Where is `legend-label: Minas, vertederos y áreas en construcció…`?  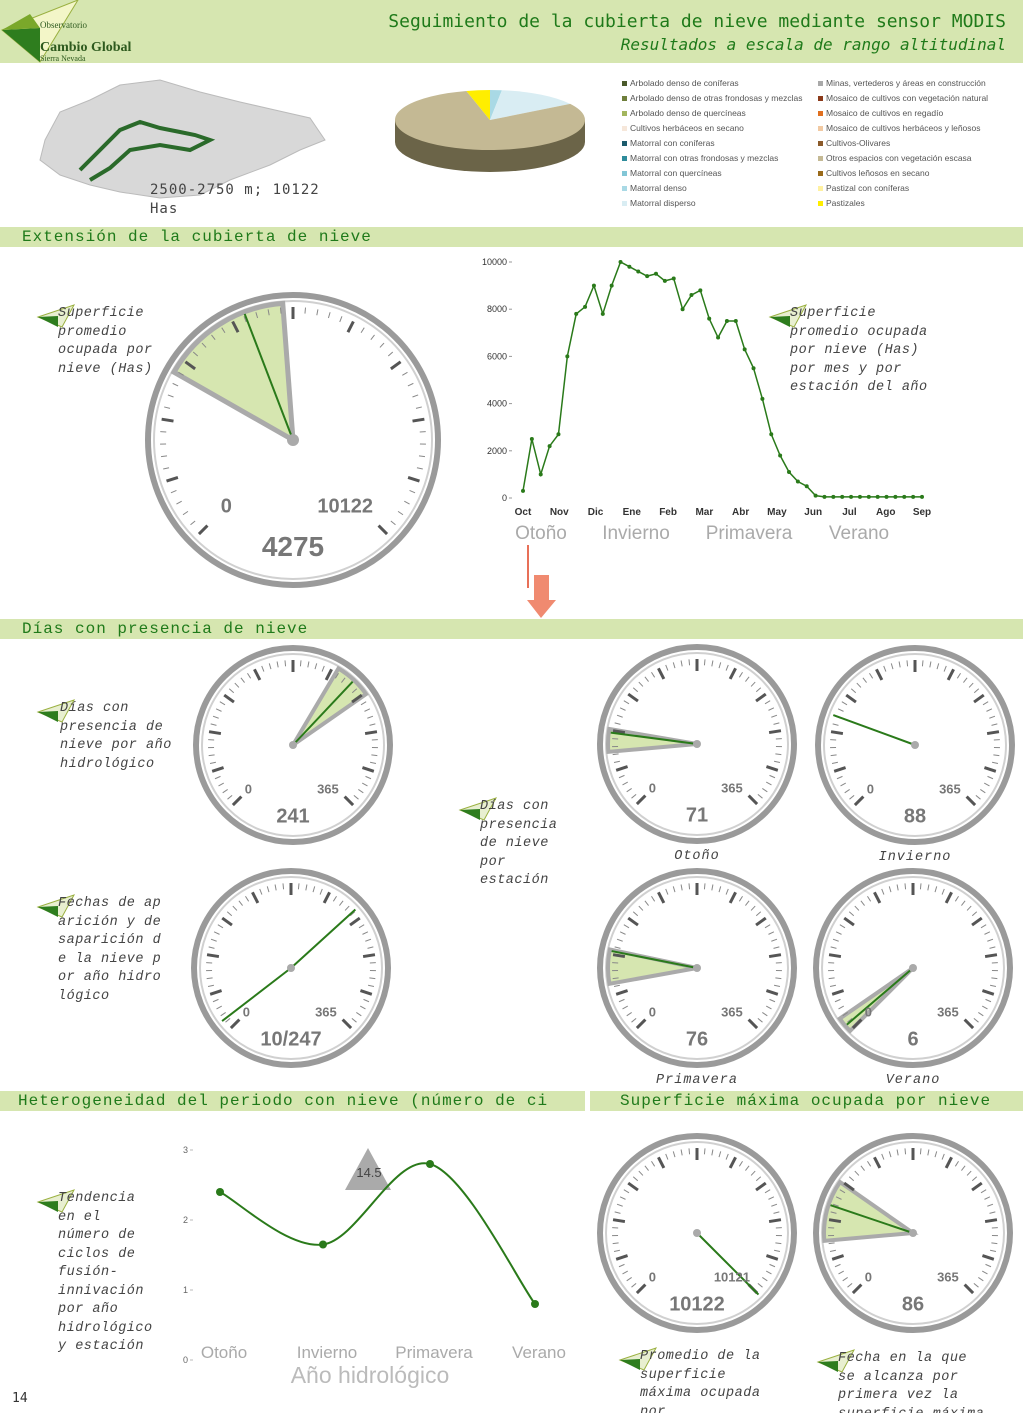 legend-label: Minas, vertederos y áreas en construcció… is located at coordinates (906, 83).